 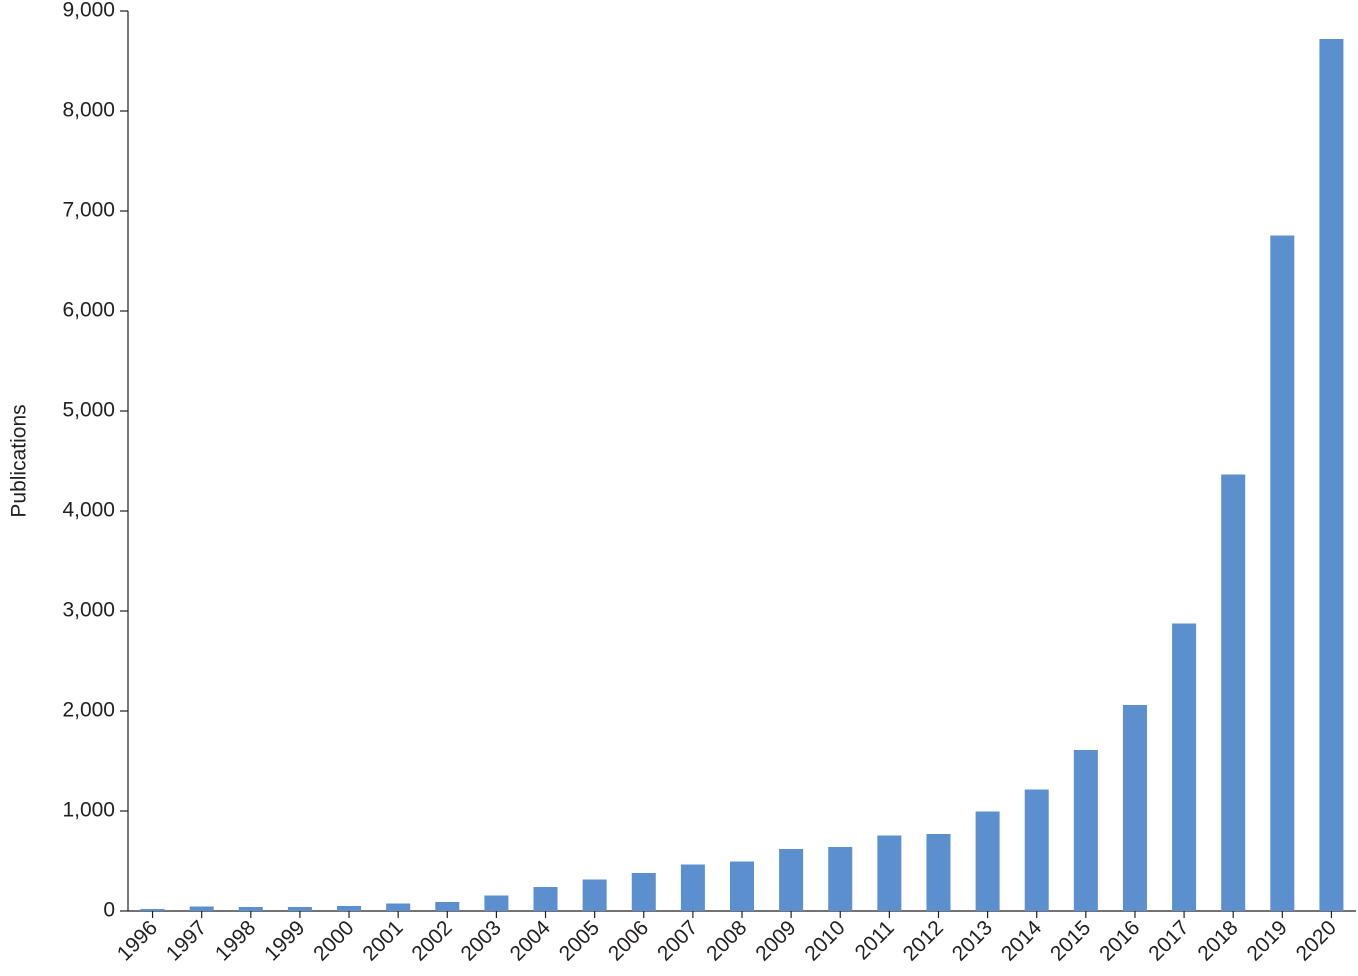 I want to click on y-tick-label: 6,000, so click(x=88, y=310).